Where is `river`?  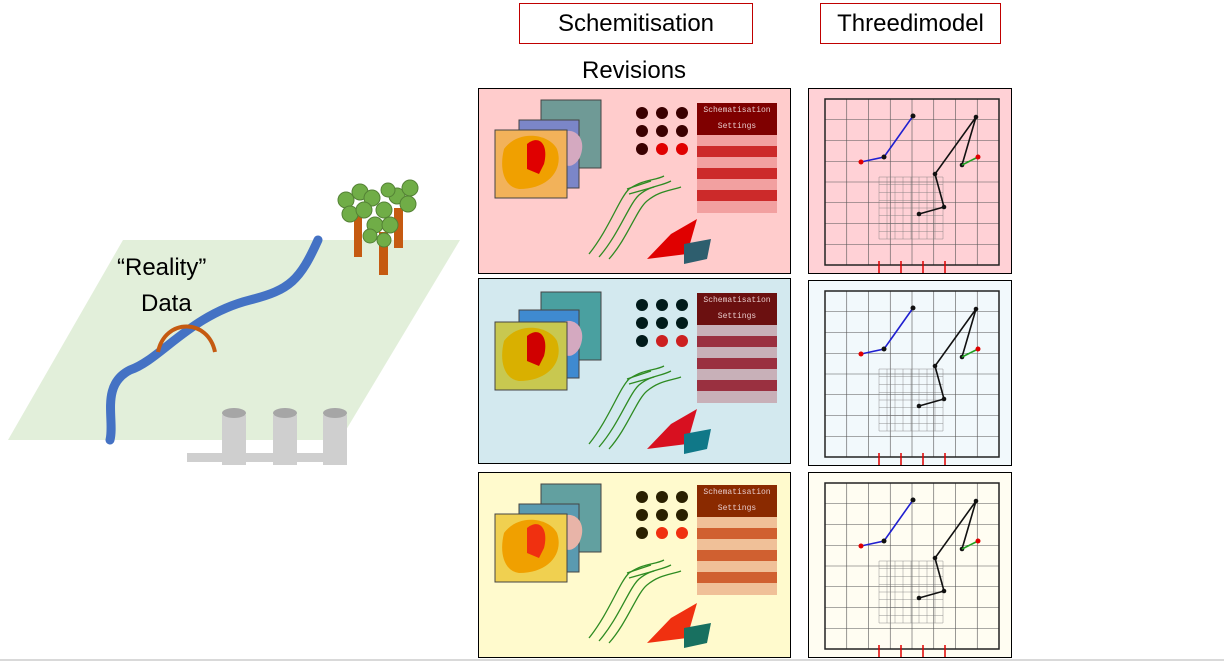 river is located at coordinates (214, 340).